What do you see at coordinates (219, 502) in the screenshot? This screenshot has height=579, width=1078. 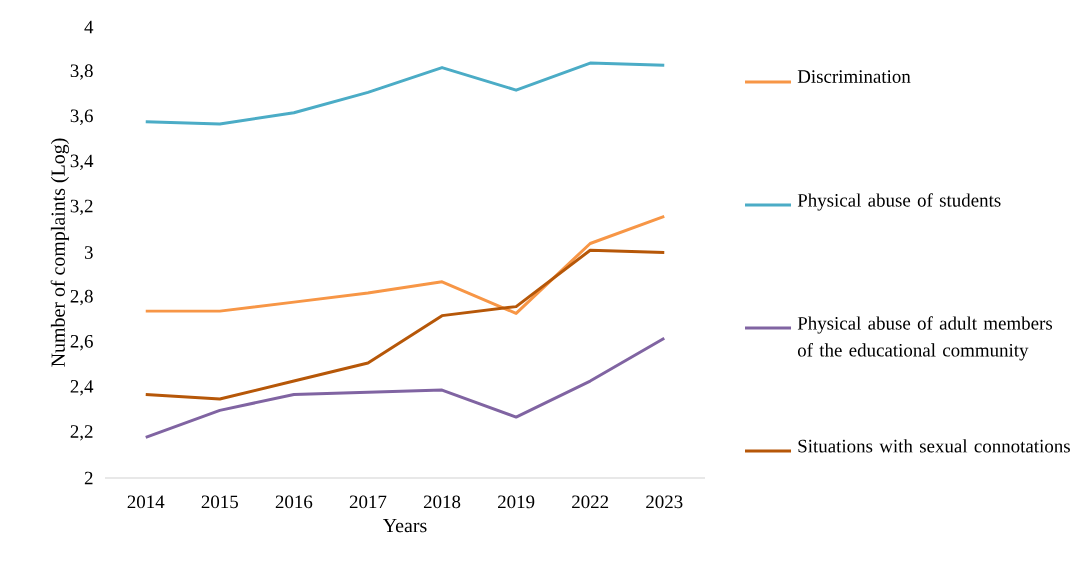 I see `x-tick-label: 2015` at bounding box center [219, 502].